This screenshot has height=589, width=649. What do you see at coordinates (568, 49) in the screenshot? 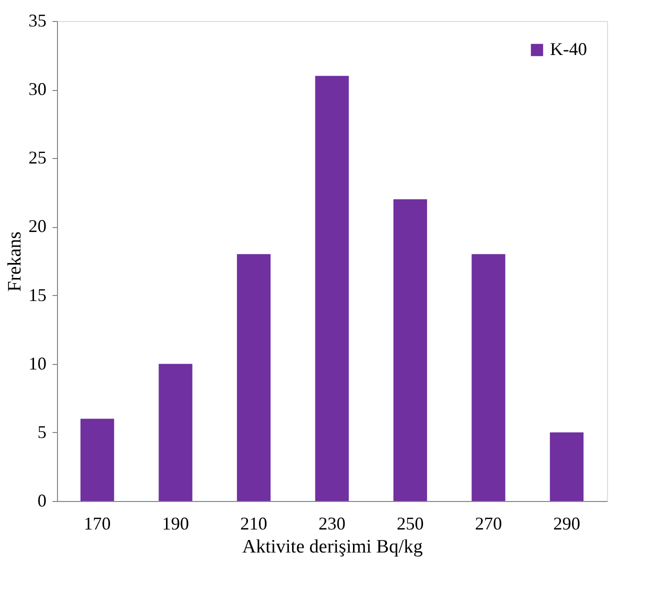
I see `legend-label: K-40` at bounding box center [568, 49].